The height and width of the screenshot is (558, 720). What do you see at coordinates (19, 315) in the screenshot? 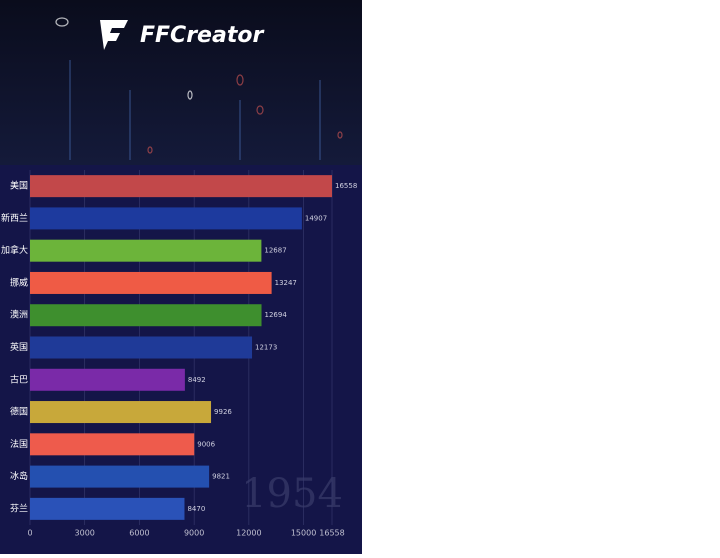
I see `y-tick-label: 澳洲` at bounding box center [19, 315].